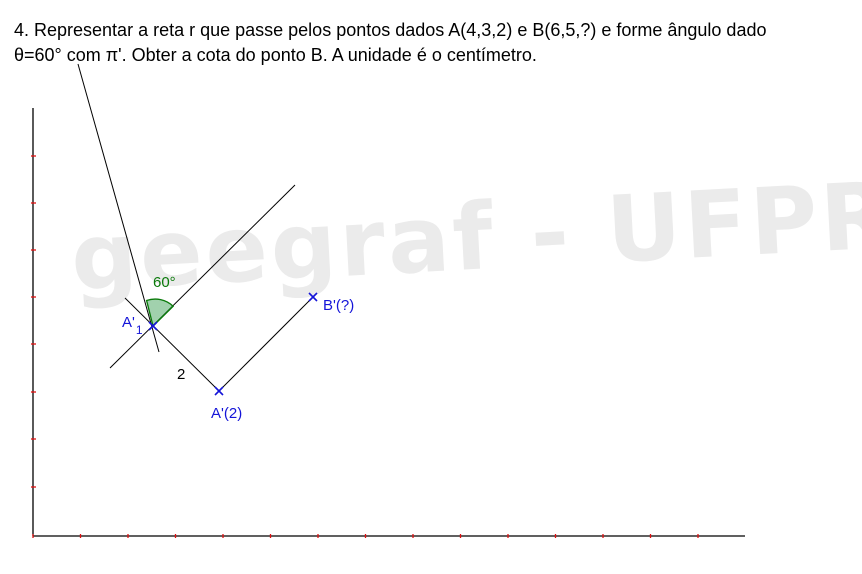 The height and width of the screenshot is (574, 862). Describe the element at coordinates (172, 344) in the screenshot. I see `perpendicular-line` at that location.